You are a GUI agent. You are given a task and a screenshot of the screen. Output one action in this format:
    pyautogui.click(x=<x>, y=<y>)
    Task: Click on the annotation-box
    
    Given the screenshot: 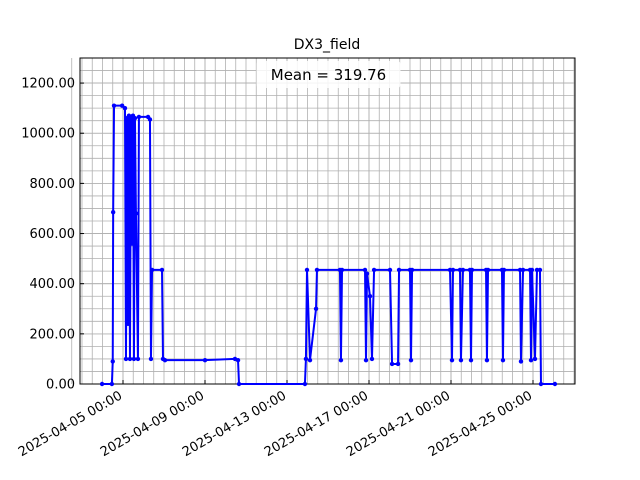 What is the action you would take?
    pyautogui.click(x=328, y=74)
    